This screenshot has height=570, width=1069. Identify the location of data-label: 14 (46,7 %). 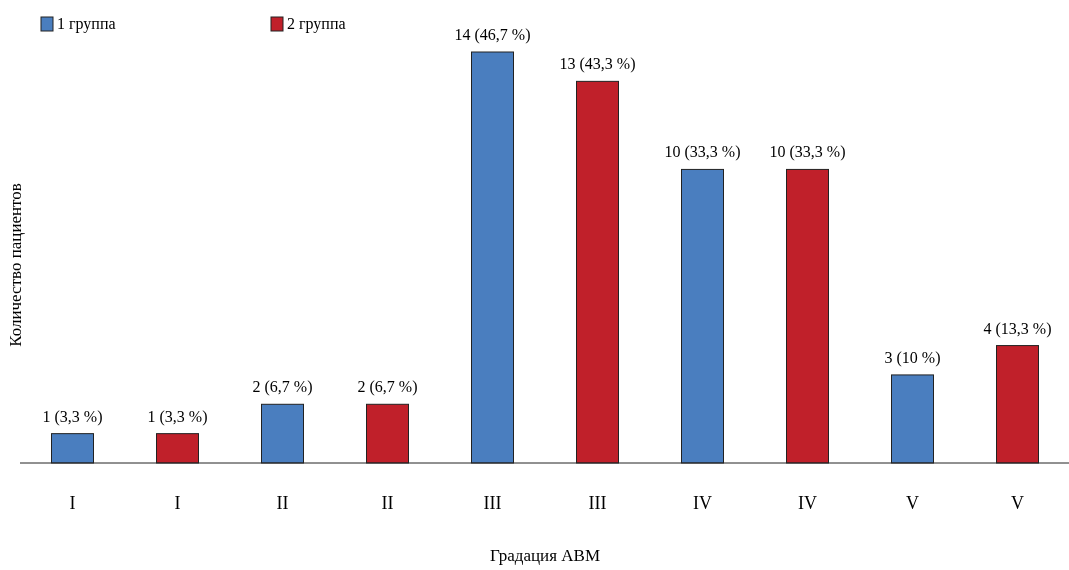
(492, 35).